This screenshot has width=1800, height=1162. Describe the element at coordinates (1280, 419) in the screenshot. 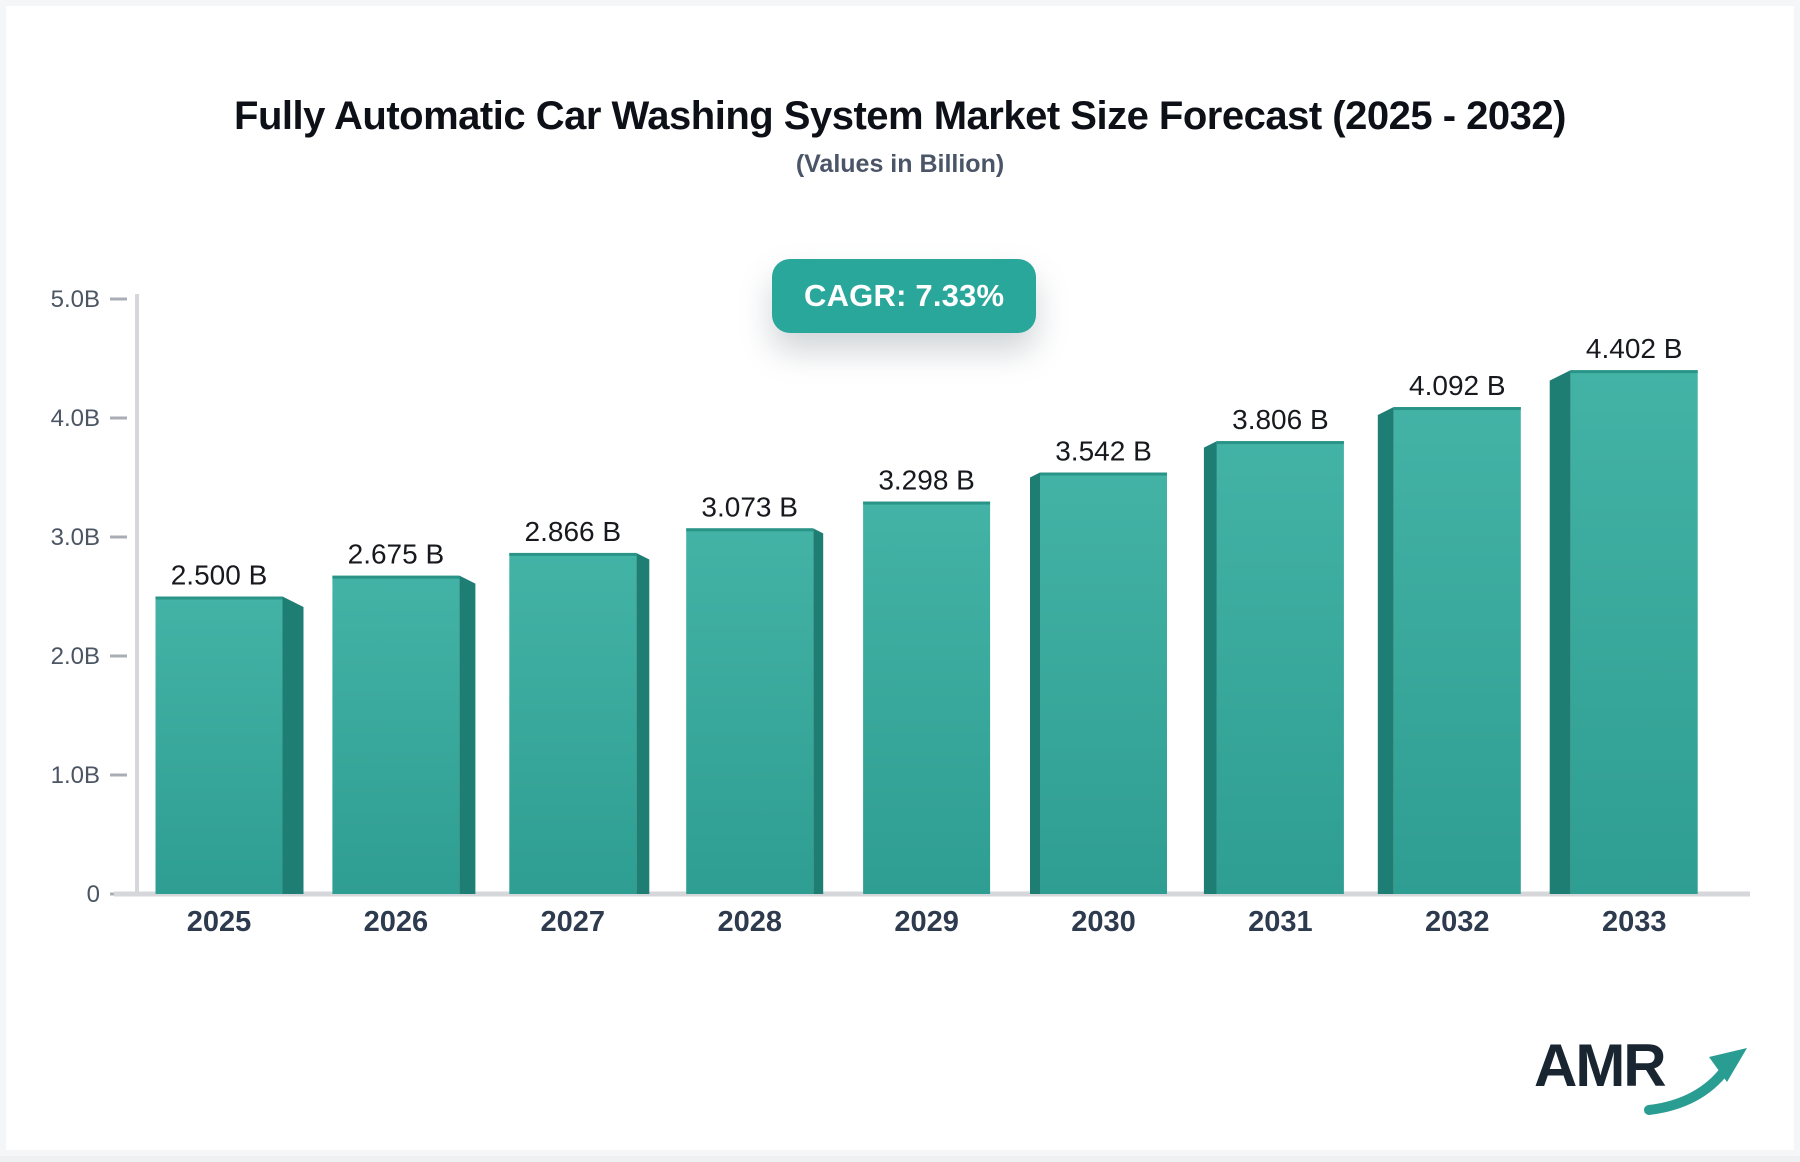

I see `bar-value-label: 3.806 B` at that location.